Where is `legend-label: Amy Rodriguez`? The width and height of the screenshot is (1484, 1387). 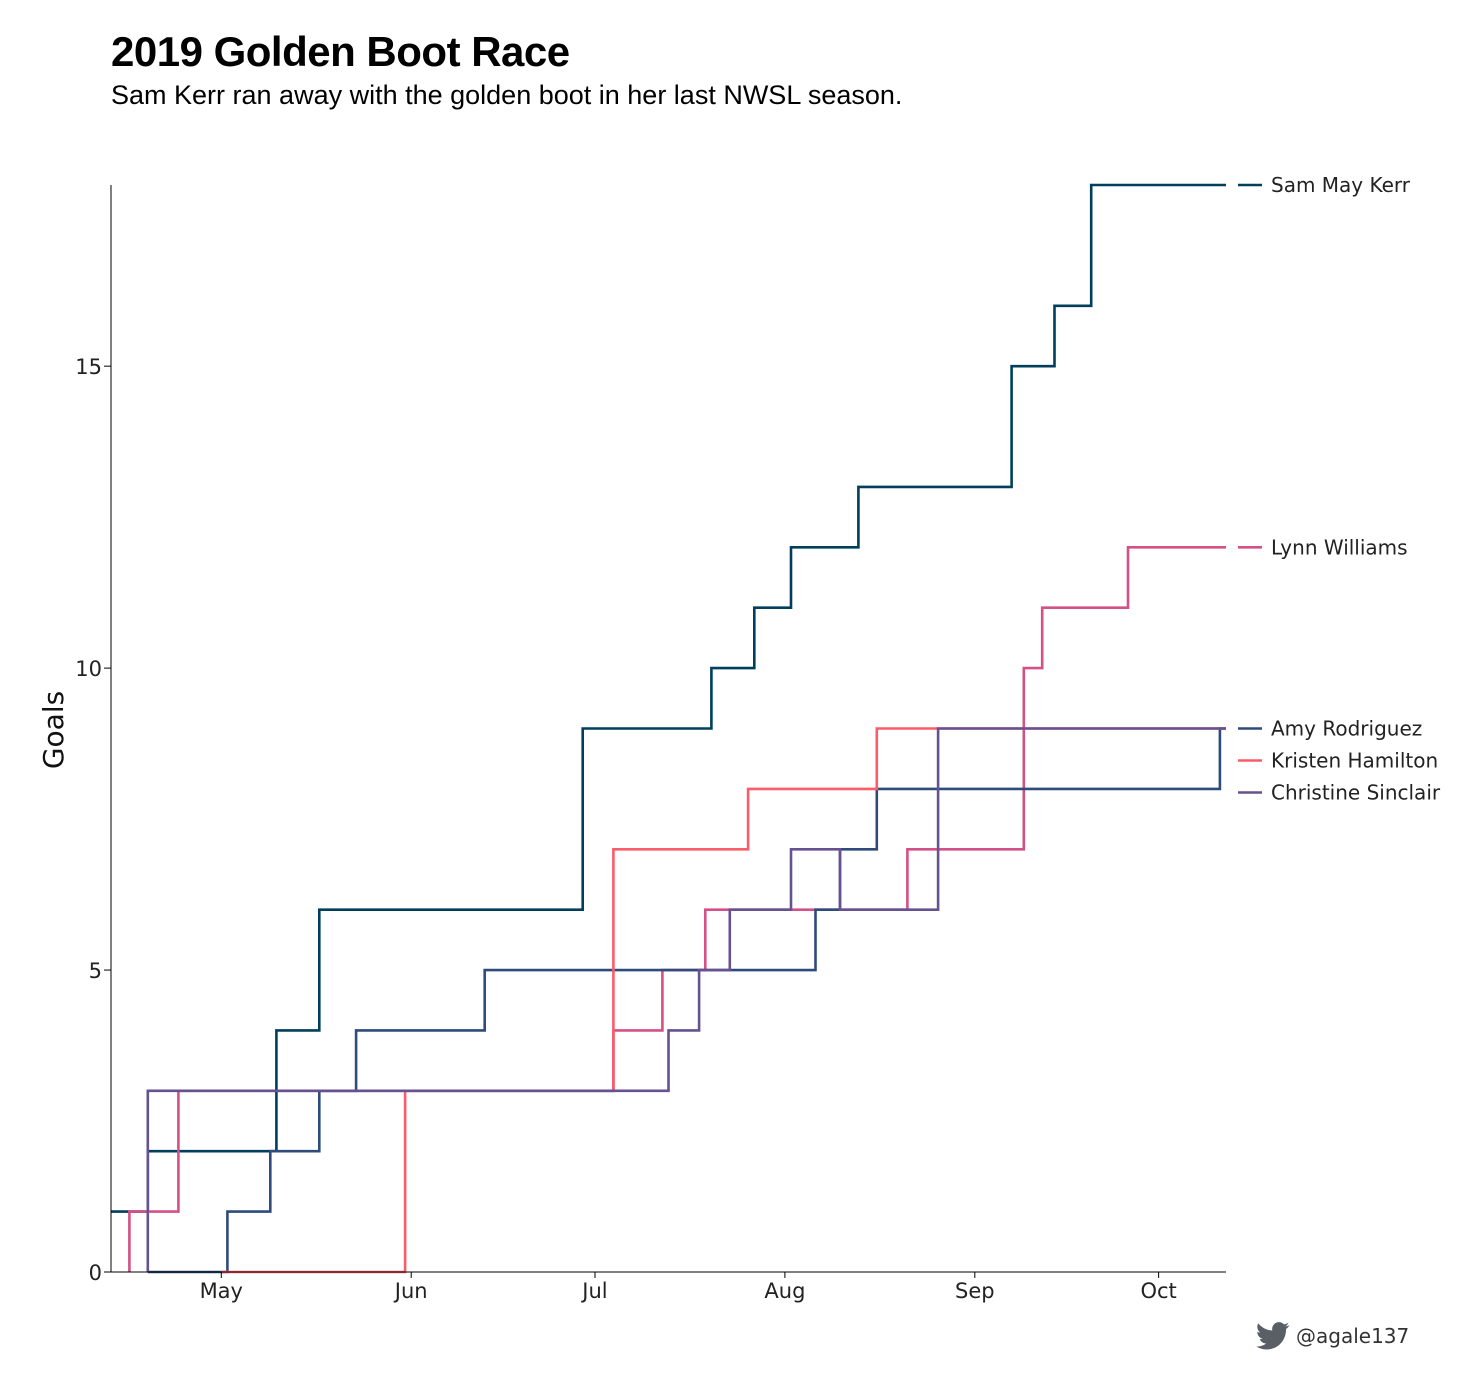 legend-label: Amy Rodriguez is located at coordinates (1346, 729).